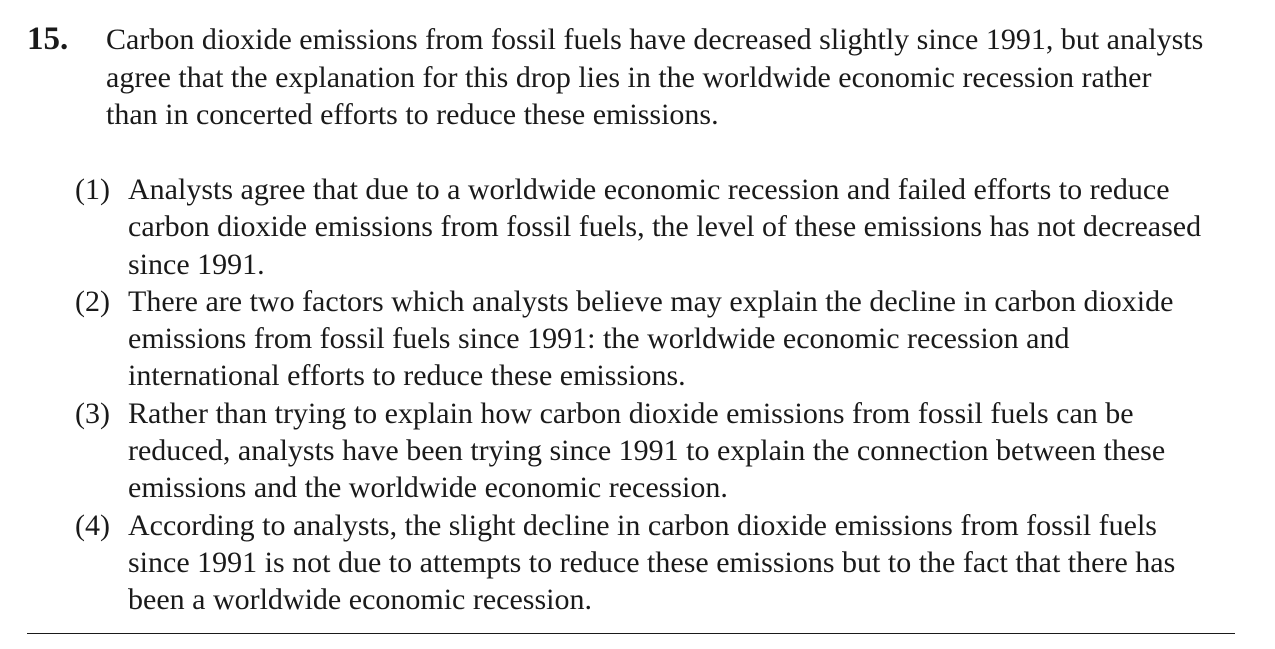  Describe the element at coordinates (631, 633) in the screenshot. I see `bottom-divider` at that location.